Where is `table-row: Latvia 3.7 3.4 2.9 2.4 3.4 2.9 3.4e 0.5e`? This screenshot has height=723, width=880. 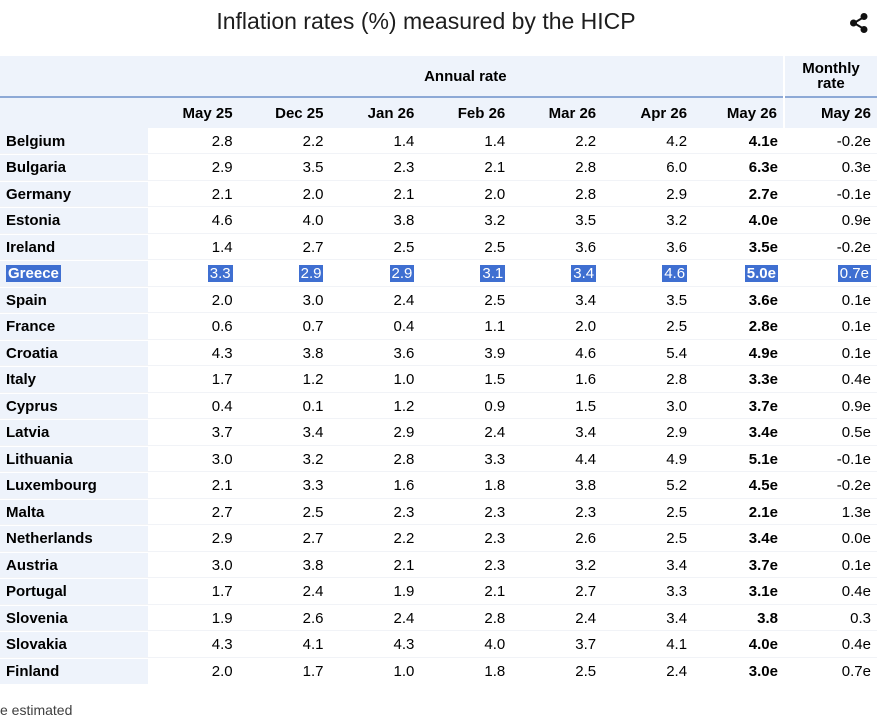
table-row: Latvia 3.7 3.4 2.9 2.4 3.4 2.9 3.4e 0.5e is located at coordinates (438, 433).